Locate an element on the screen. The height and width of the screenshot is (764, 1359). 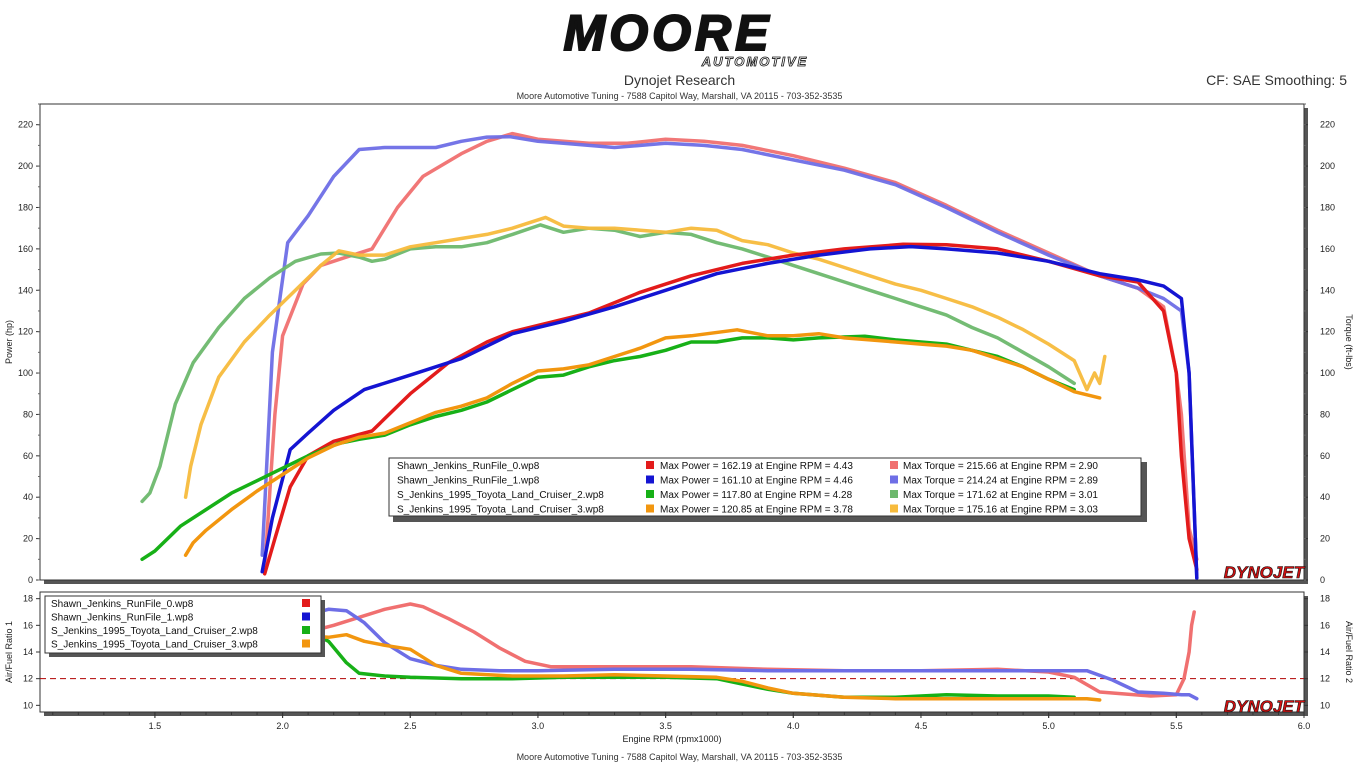
power-y-tick-label: 160 is located at coordinates (25, 249).